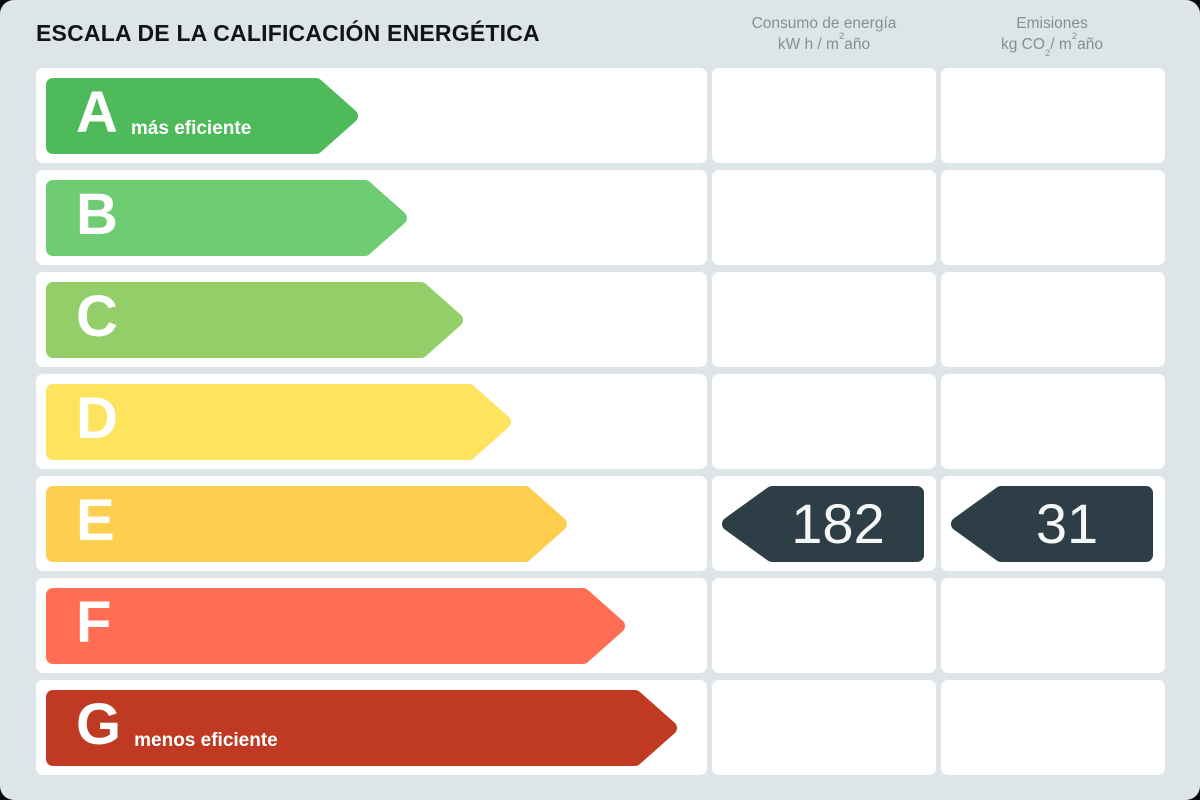 The height and width of the screenshot is (800, 1200). I want to click on rating-letter: F, so click(94, 622).